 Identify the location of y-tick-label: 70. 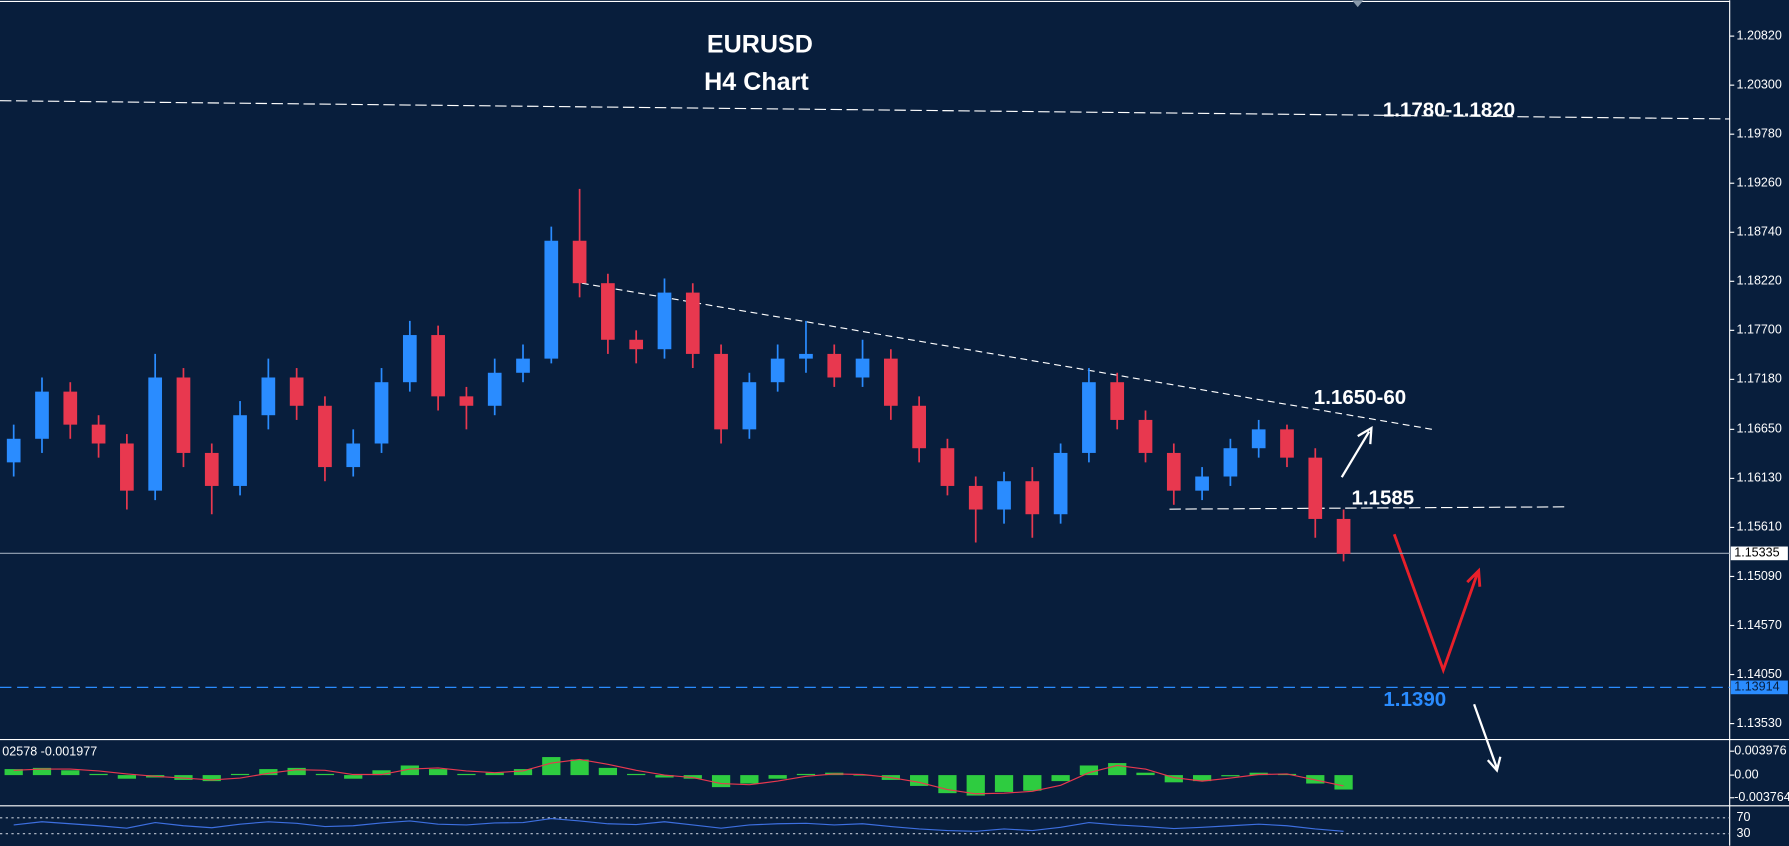
(1744, 817).